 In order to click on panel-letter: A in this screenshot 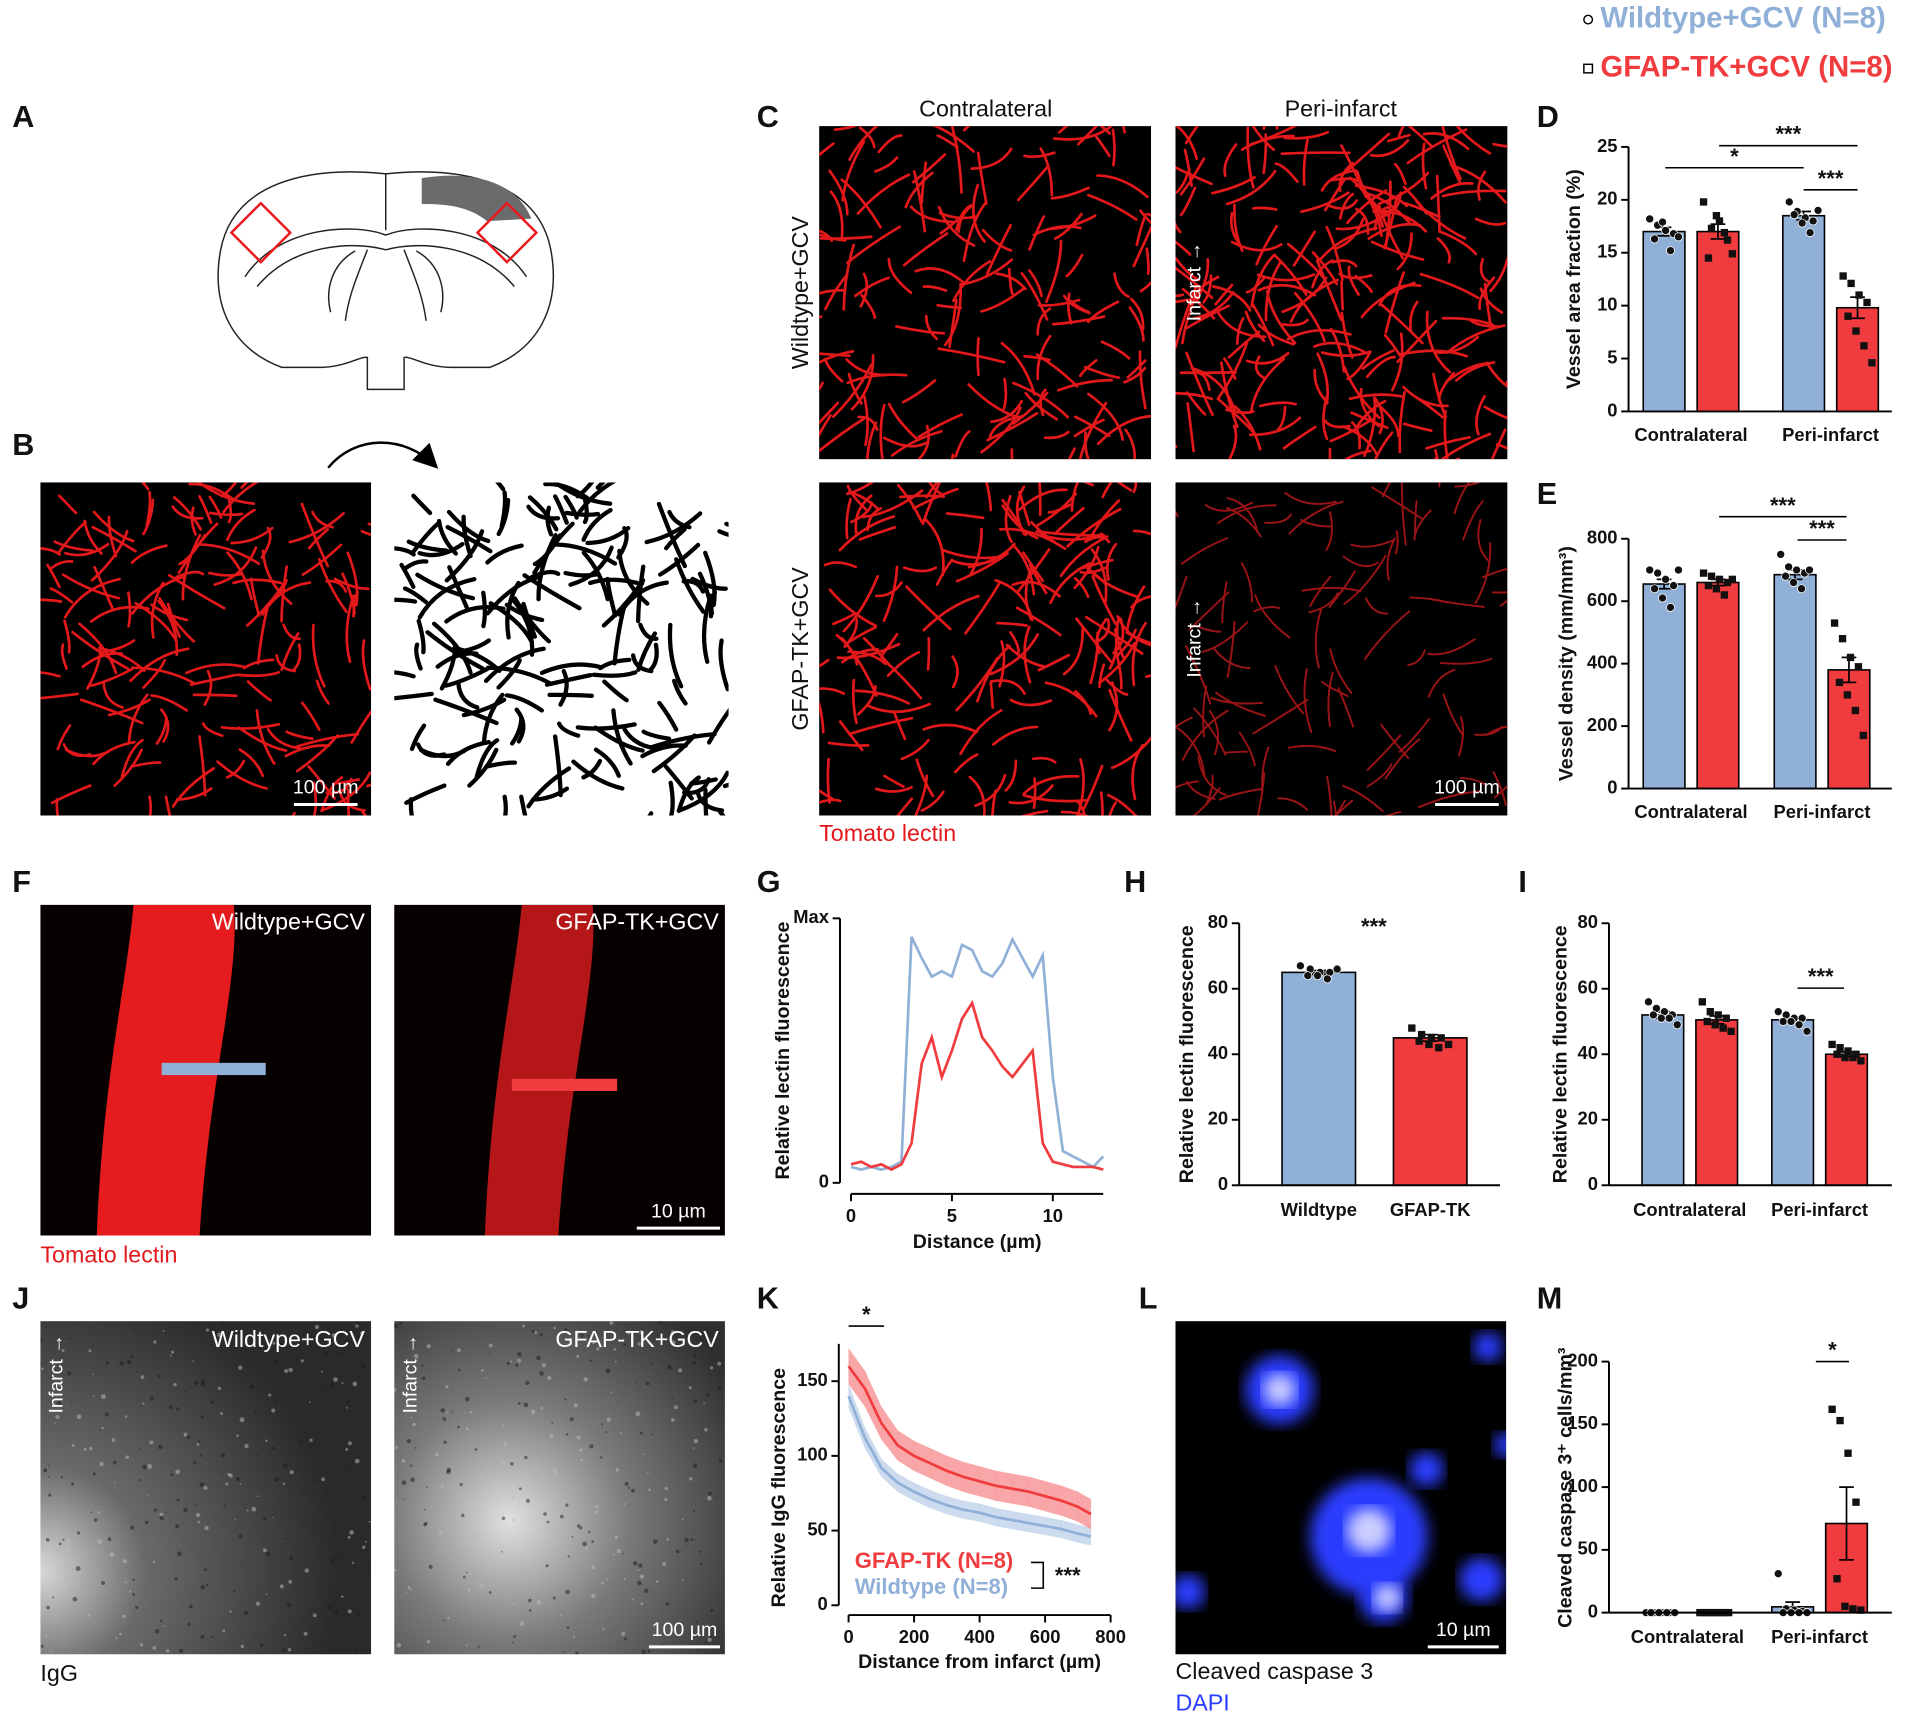, I will do `click(23, 117)`.